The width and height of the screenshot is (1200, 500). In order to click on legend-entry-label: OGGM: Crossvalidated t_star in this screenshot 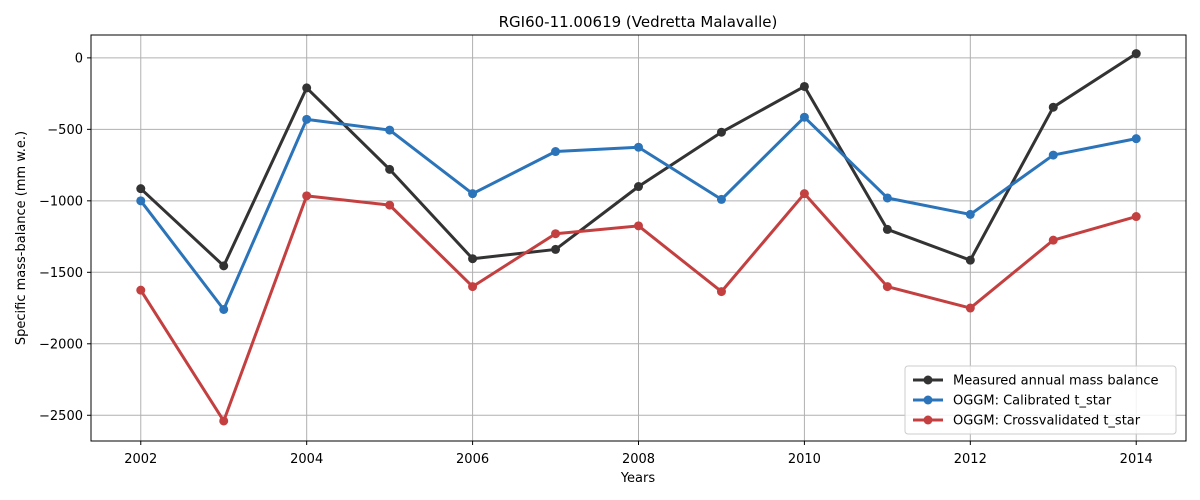, I will do `click(1047, 421)`.